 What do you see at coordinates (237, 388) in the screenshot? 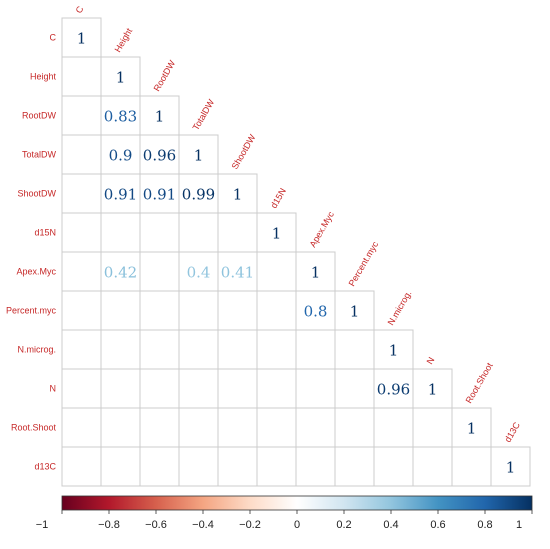
I see `grid-cell-n-shootdw` at bounding box center [237, 388].